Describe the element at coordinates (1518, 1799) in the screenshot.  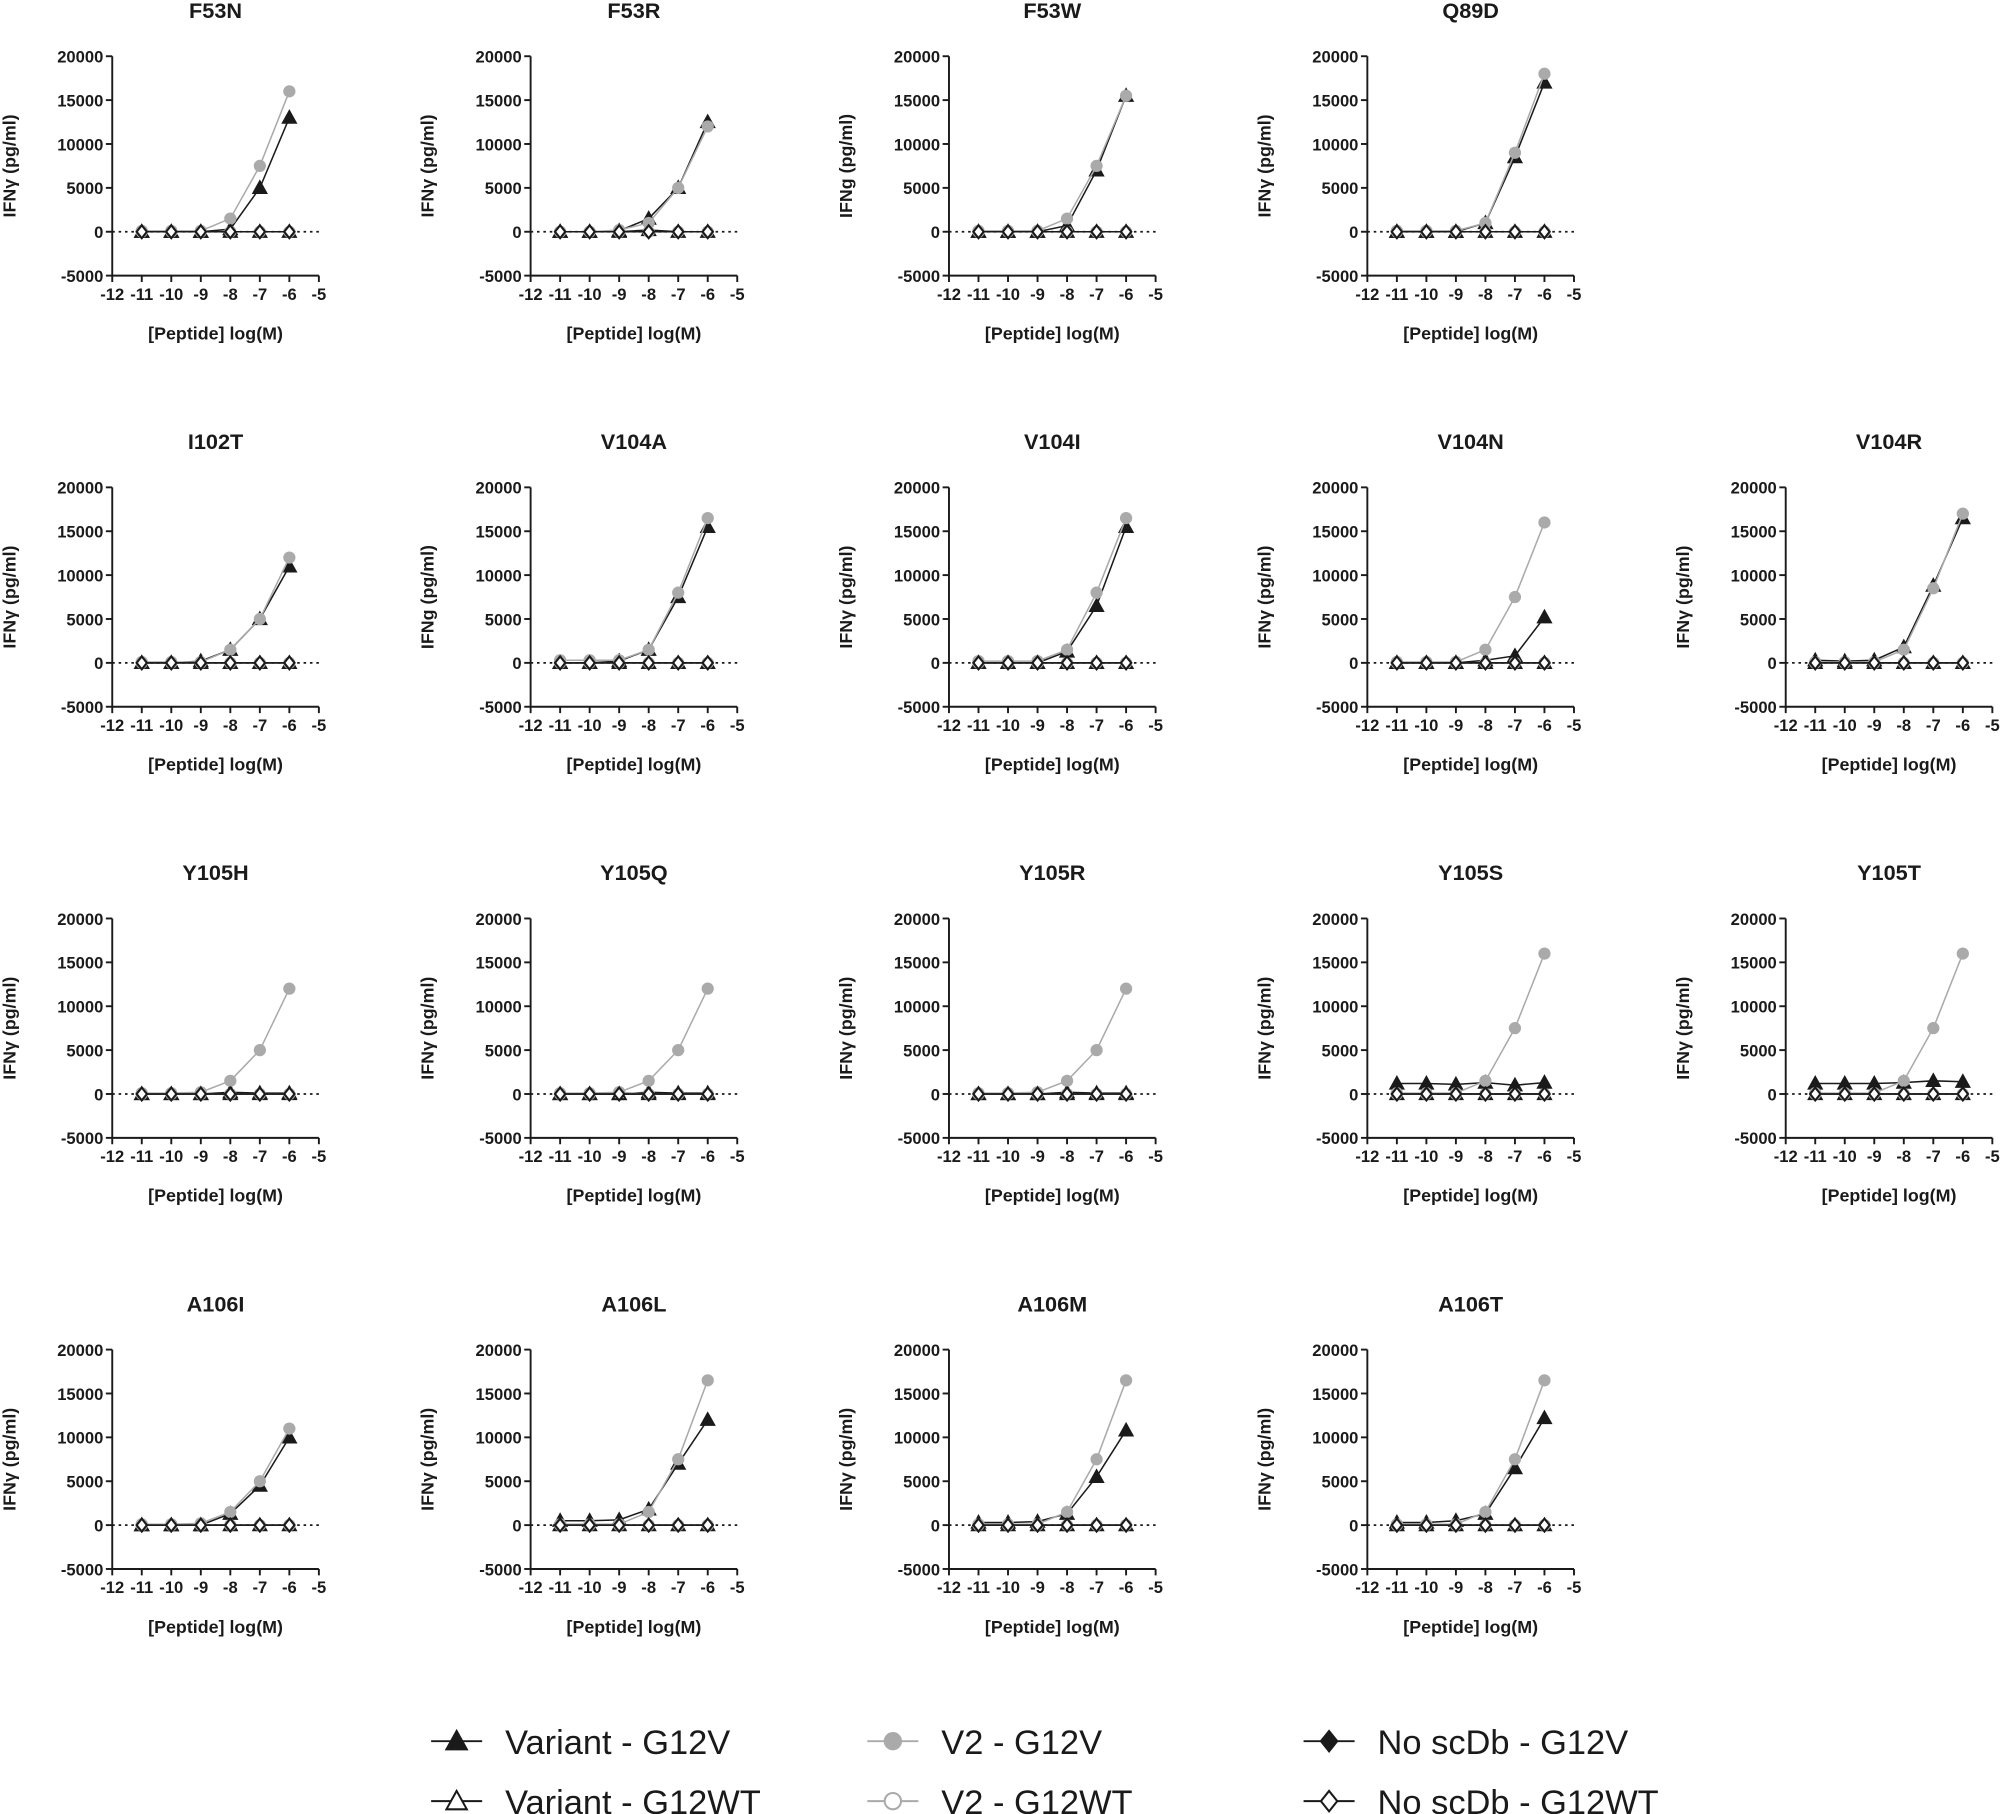
I see `legend-label: No scDb - G12WT` at that location.